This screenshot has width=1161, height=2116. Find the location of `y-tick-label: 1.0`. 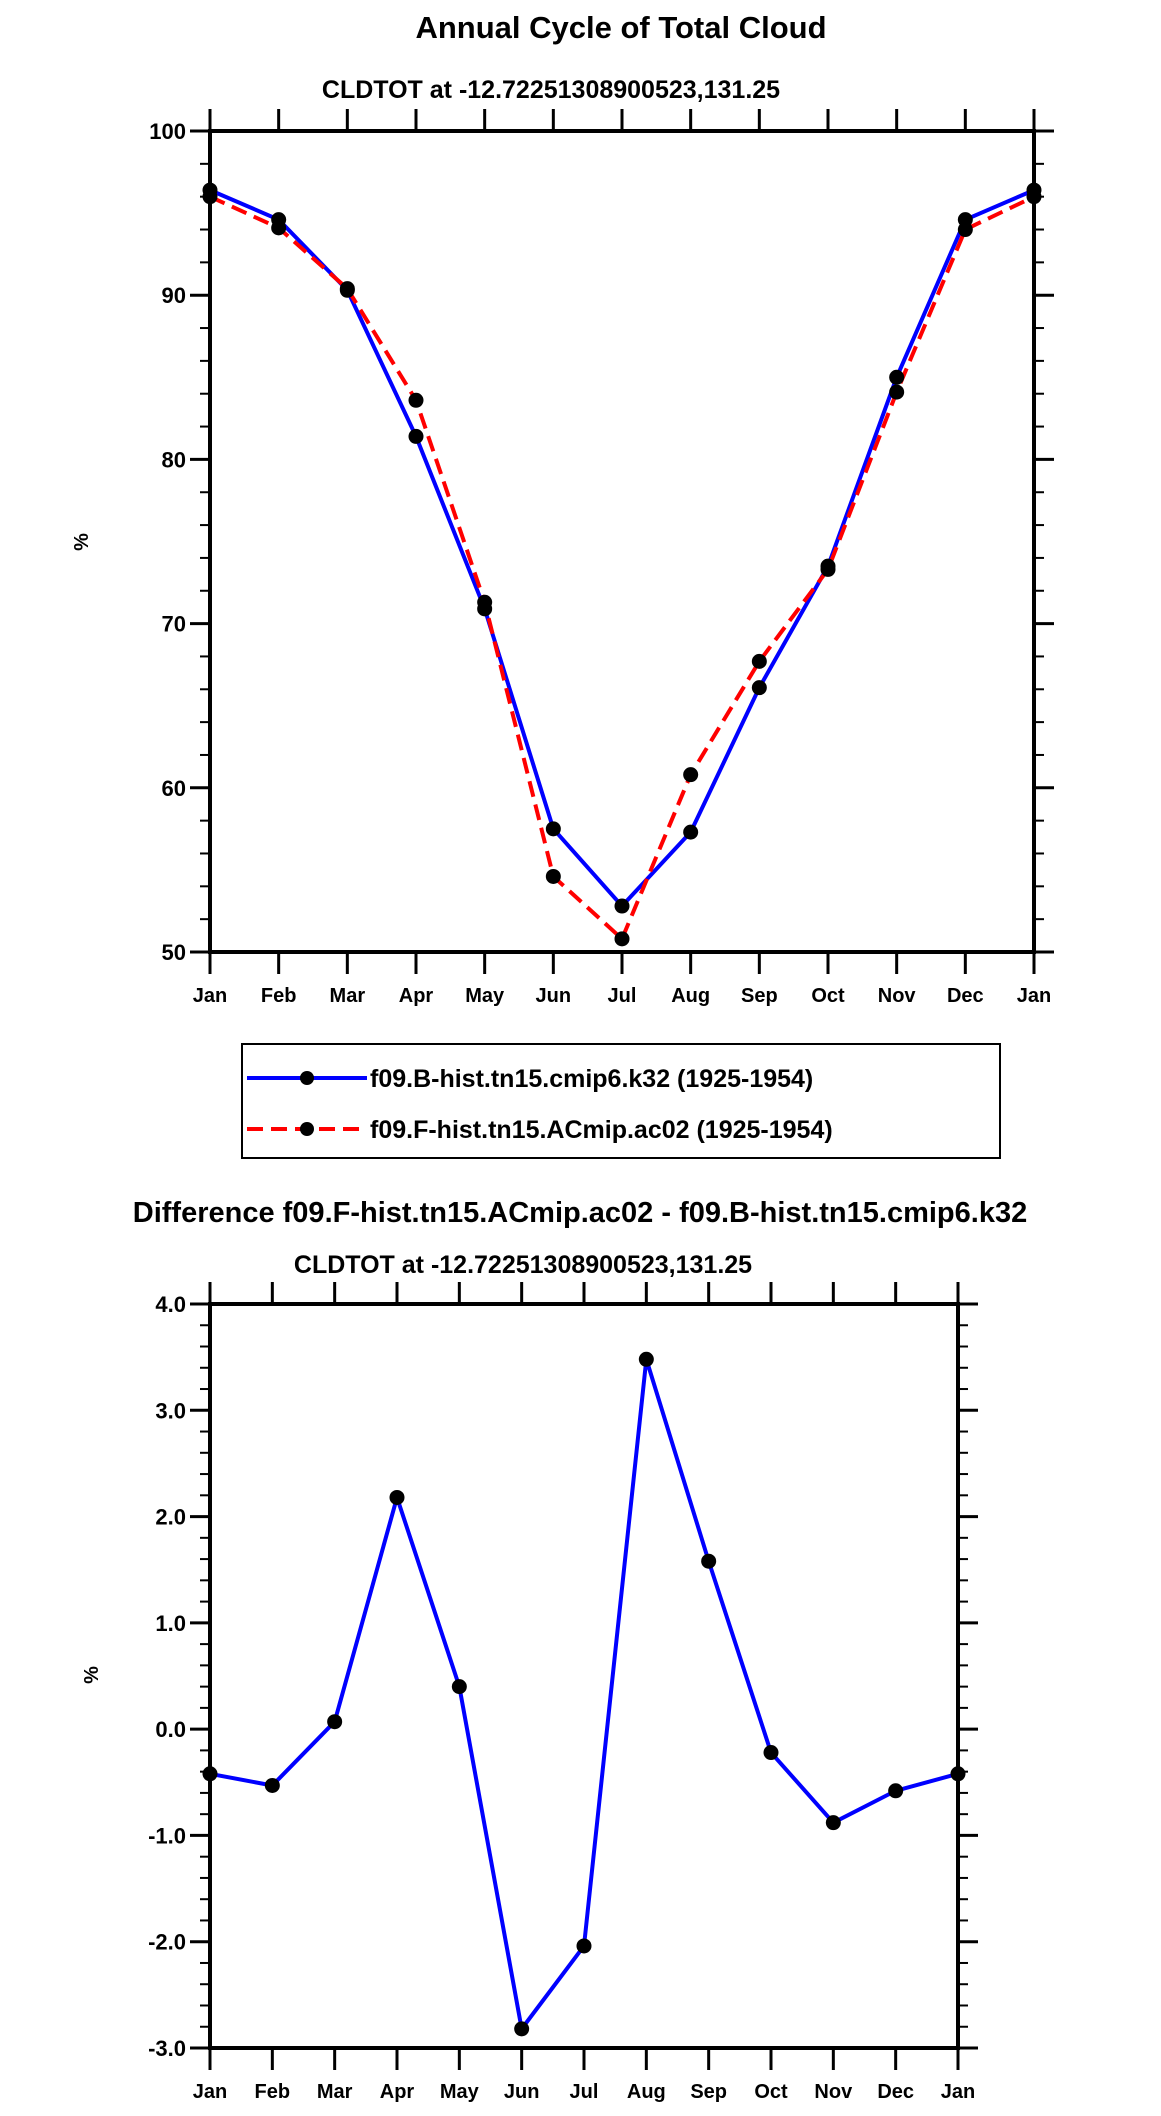

y-tick-label: 1.0 is located at coordinates (170, 1623).